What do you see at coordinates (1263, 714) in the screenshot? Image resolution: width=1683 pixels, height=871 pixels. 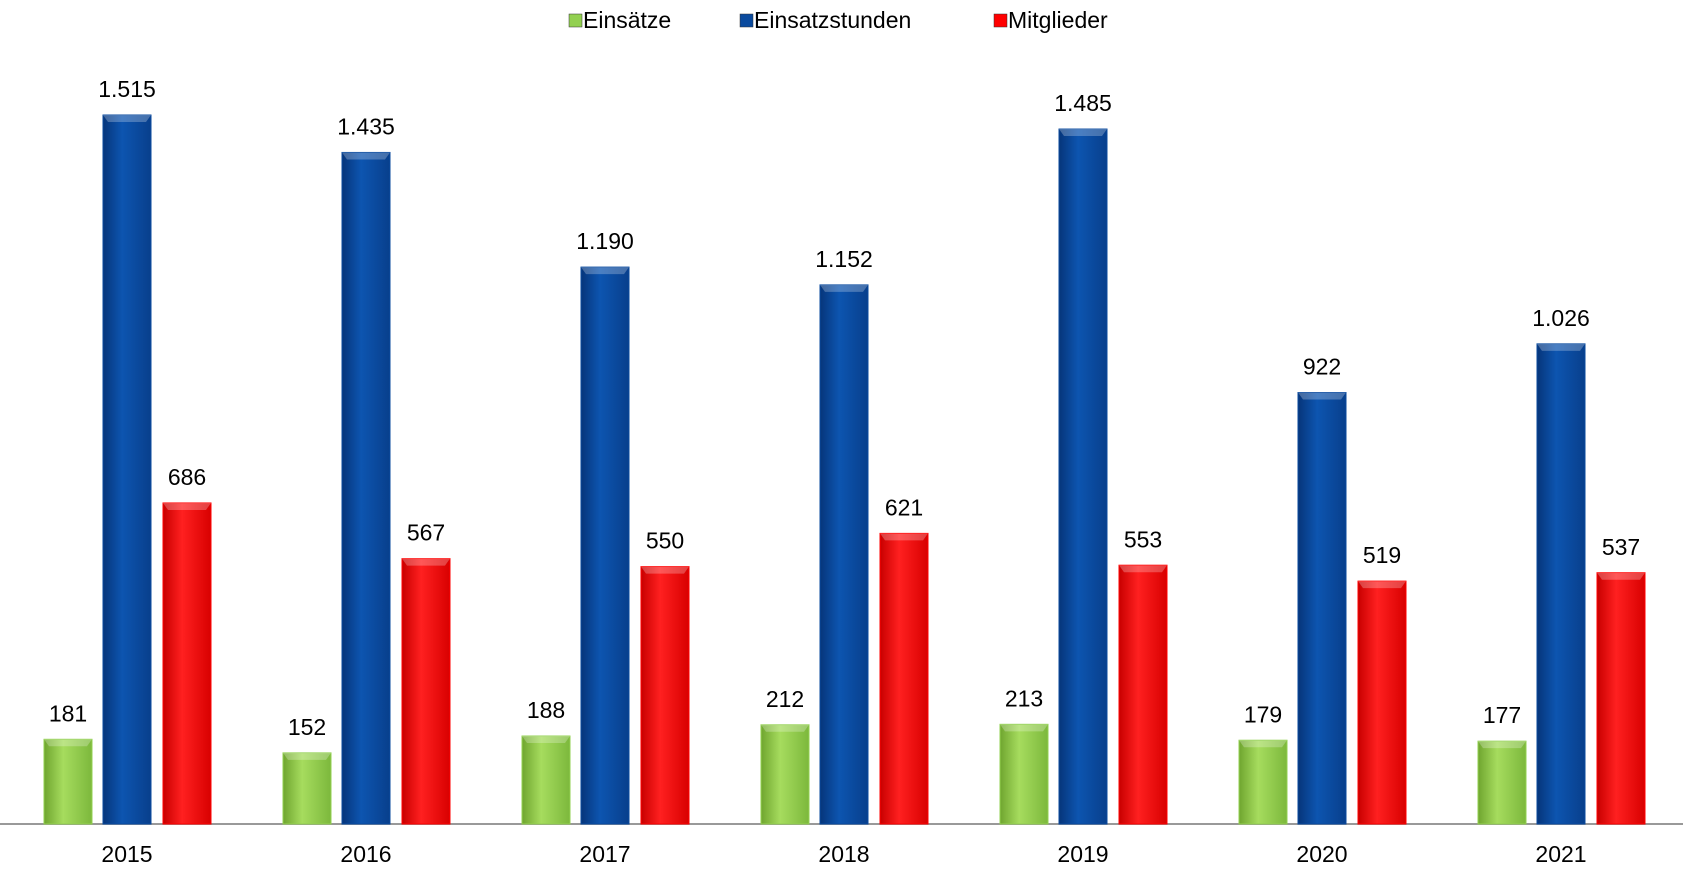 I see `data-label: 179` at bounding box center [1263, 714].